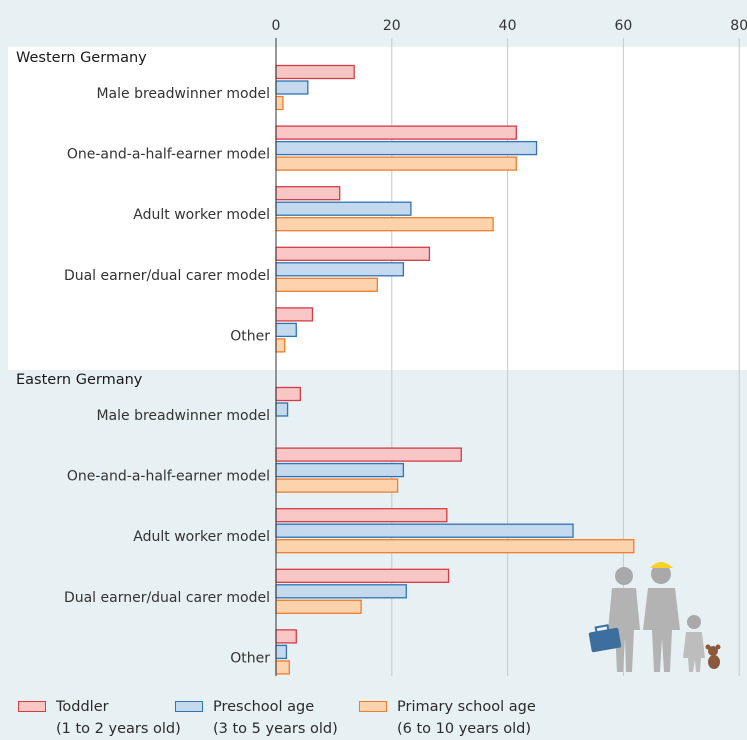  I want to click on legend-sub-primary: (6 to 10 years old), so click(464, 729).